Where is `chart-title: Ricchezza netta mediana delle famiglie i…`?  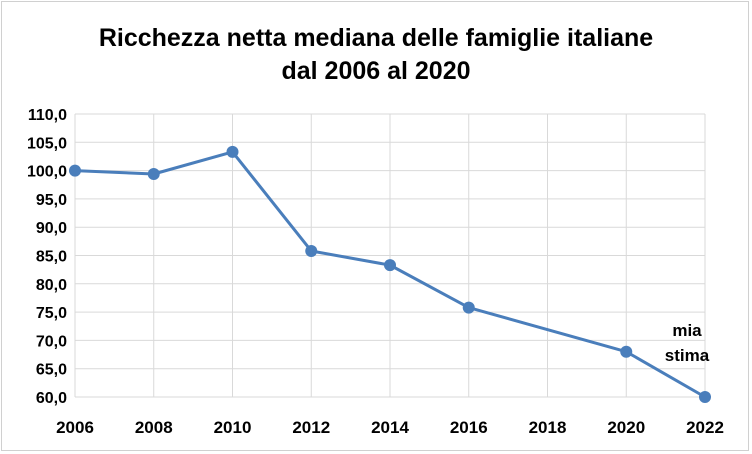
chart-title: Ricchezza netta mediana delle famiglie i… is located at coordinates (376, 55).